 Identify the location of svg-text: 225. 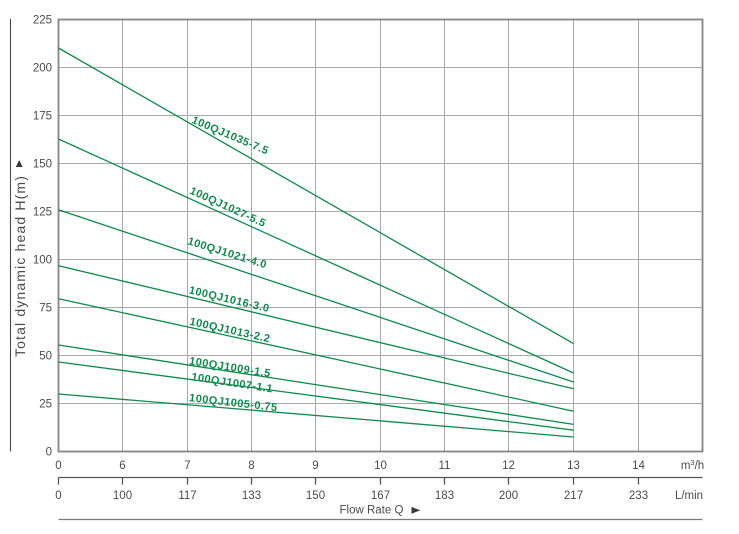
(42, 21).